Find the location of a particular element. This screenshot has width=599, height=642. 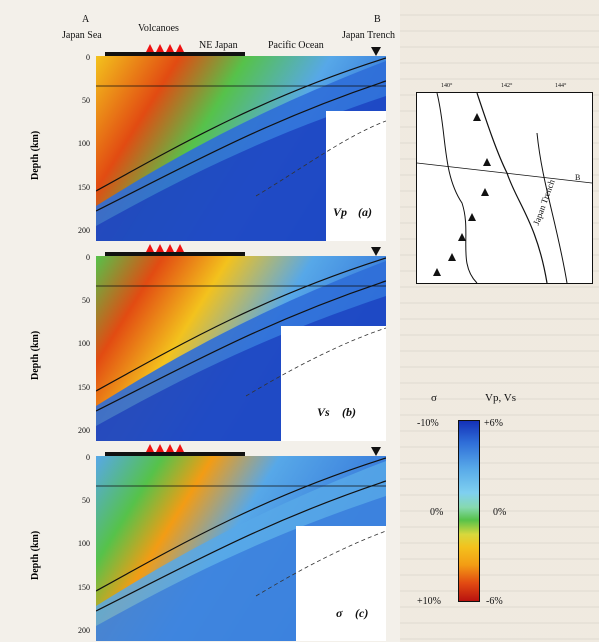

panel-a-letter: (a) is located at coordinates (365, 212).